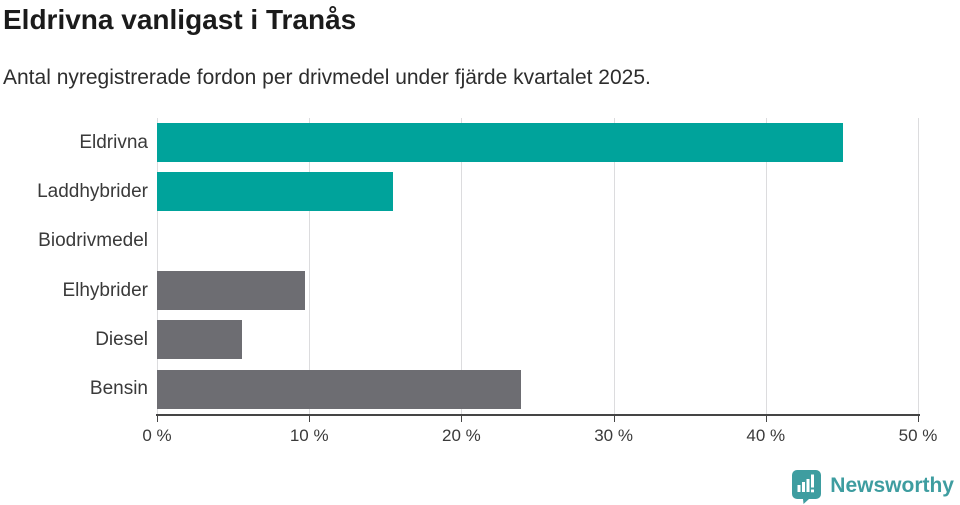  What do you see at coordinates (118, 389) in the screenshot?
I see `category-label: Bensin` at bounding box center [118, 389].